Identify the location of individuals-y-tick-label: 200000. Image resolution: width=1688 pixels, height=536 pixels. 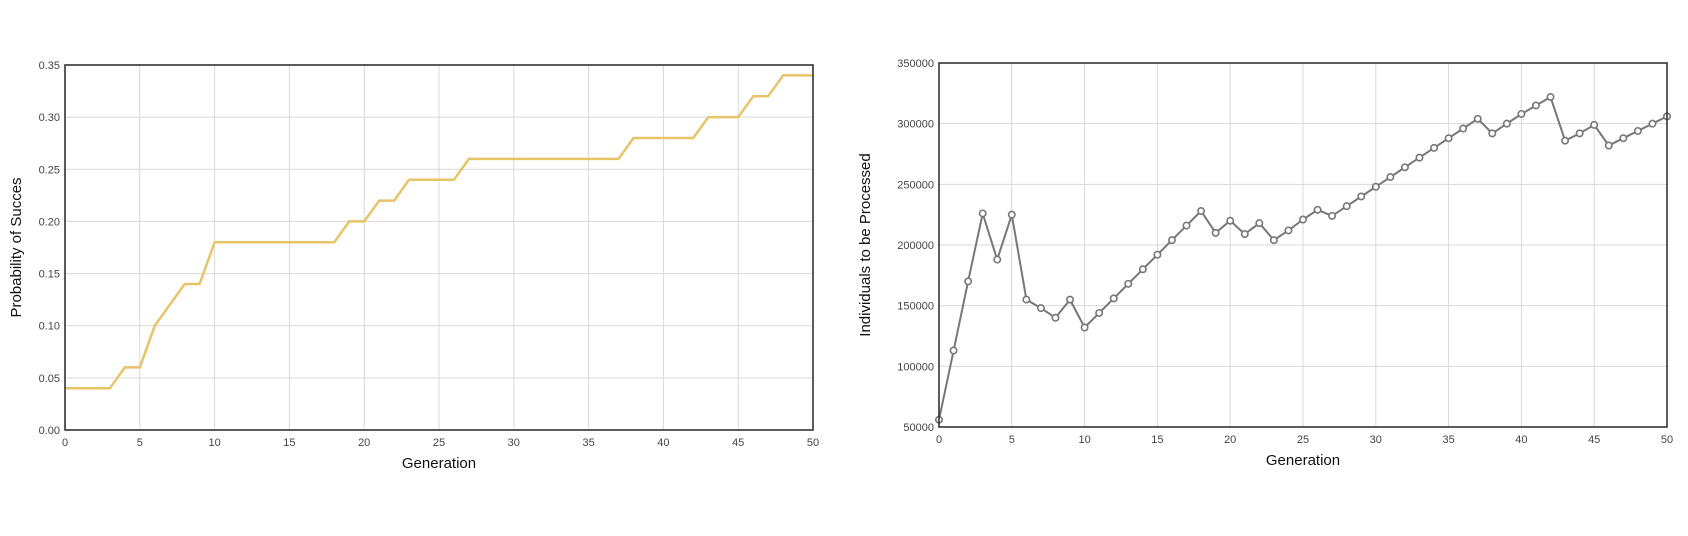
(915, 246).